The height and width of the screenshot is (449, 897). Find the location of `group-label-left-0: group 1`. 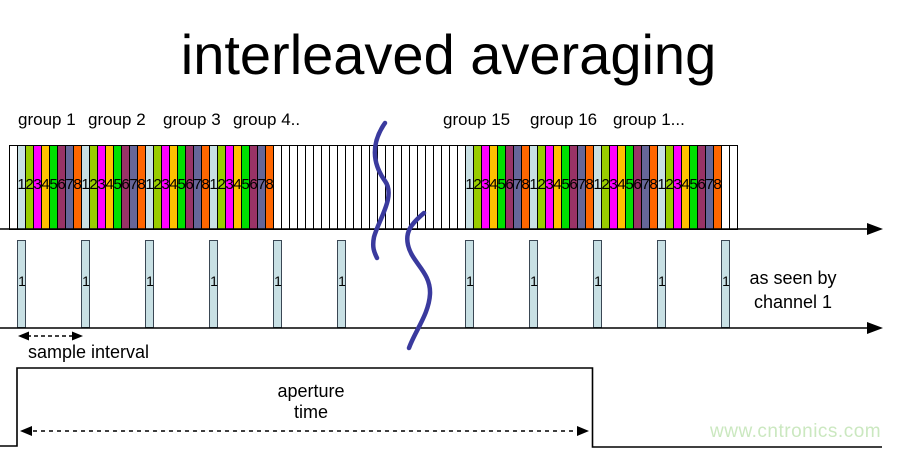

group-label-left-0: group 1 is located at coordinates (47, 119).